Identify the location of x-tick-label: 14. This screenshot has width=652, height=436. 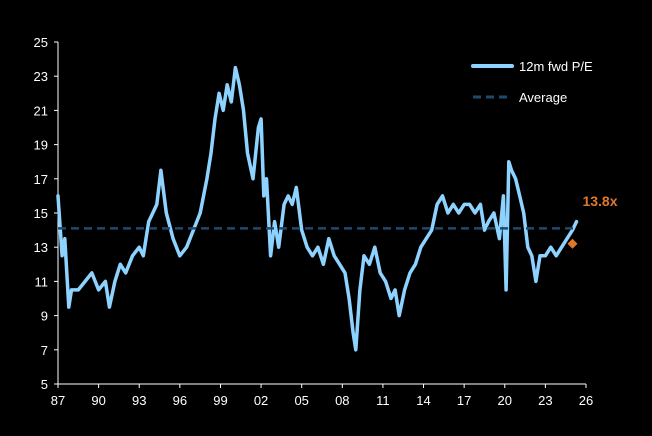
(423, 400).